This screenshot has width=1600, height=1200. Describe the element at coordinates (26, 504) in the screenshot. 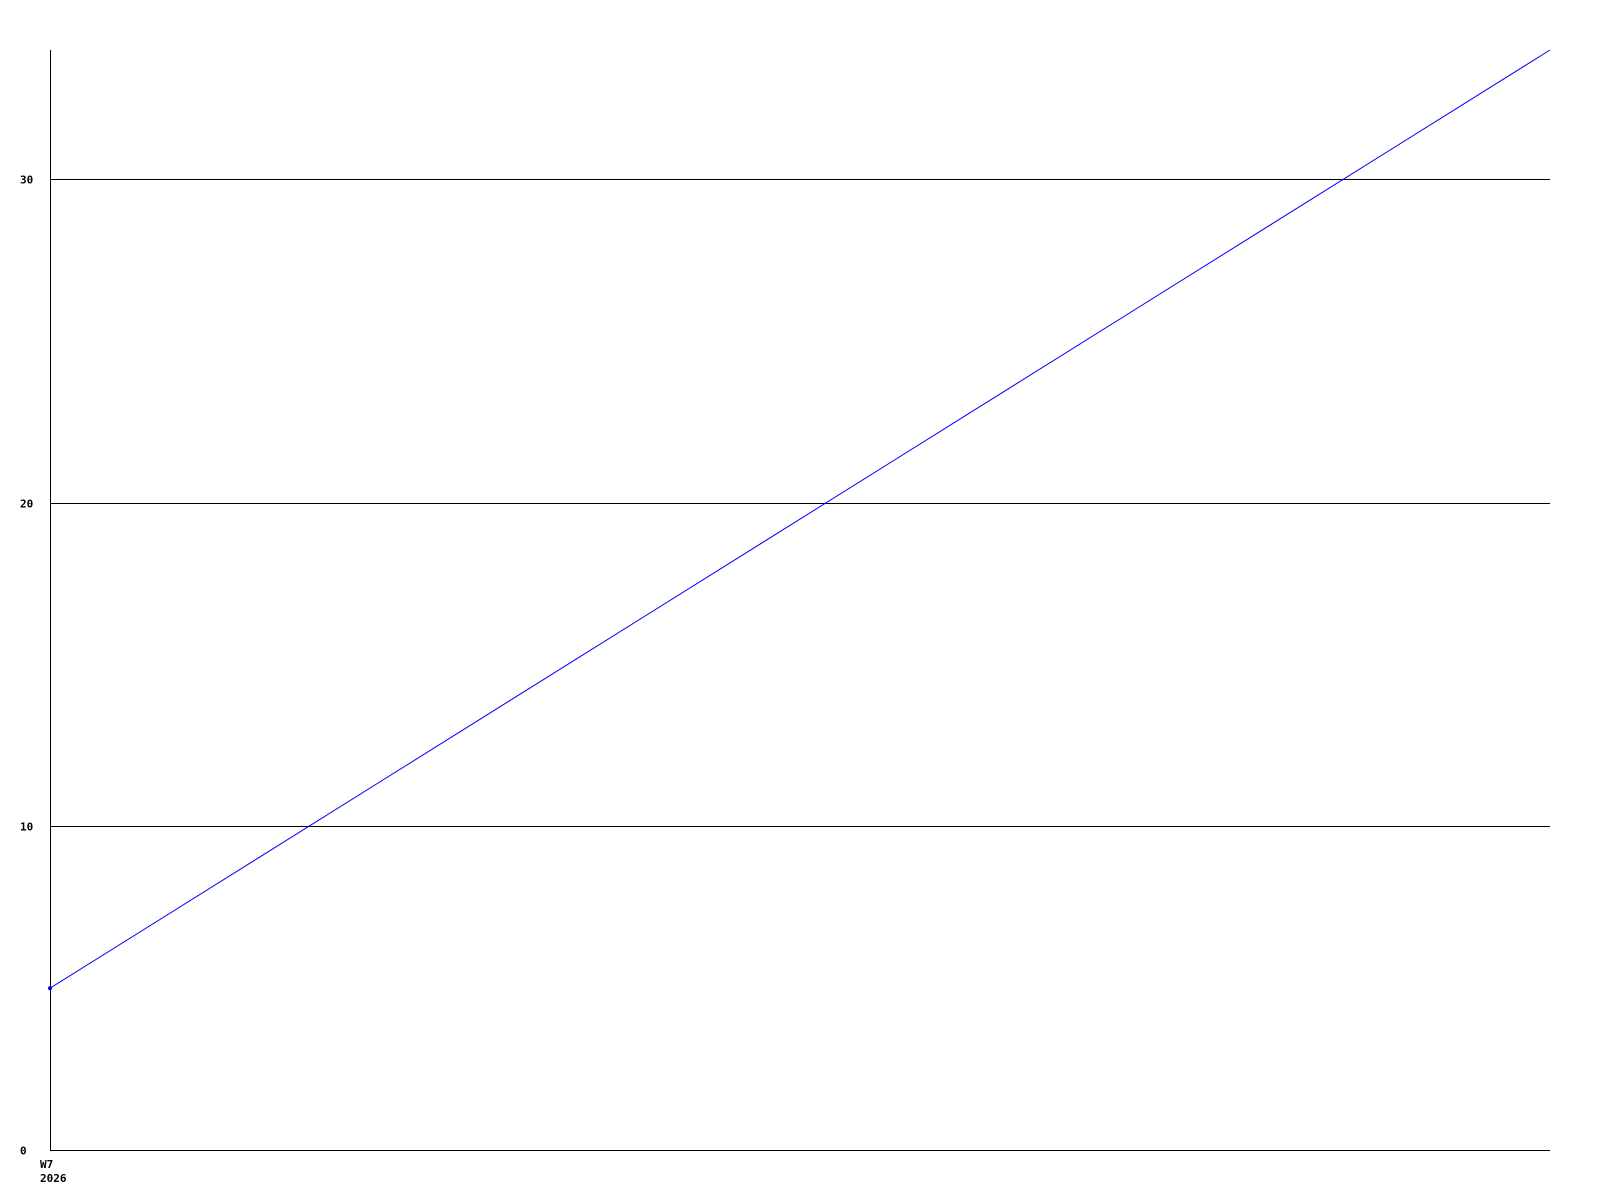

I see `y-tick-label-20: 20` at that location.